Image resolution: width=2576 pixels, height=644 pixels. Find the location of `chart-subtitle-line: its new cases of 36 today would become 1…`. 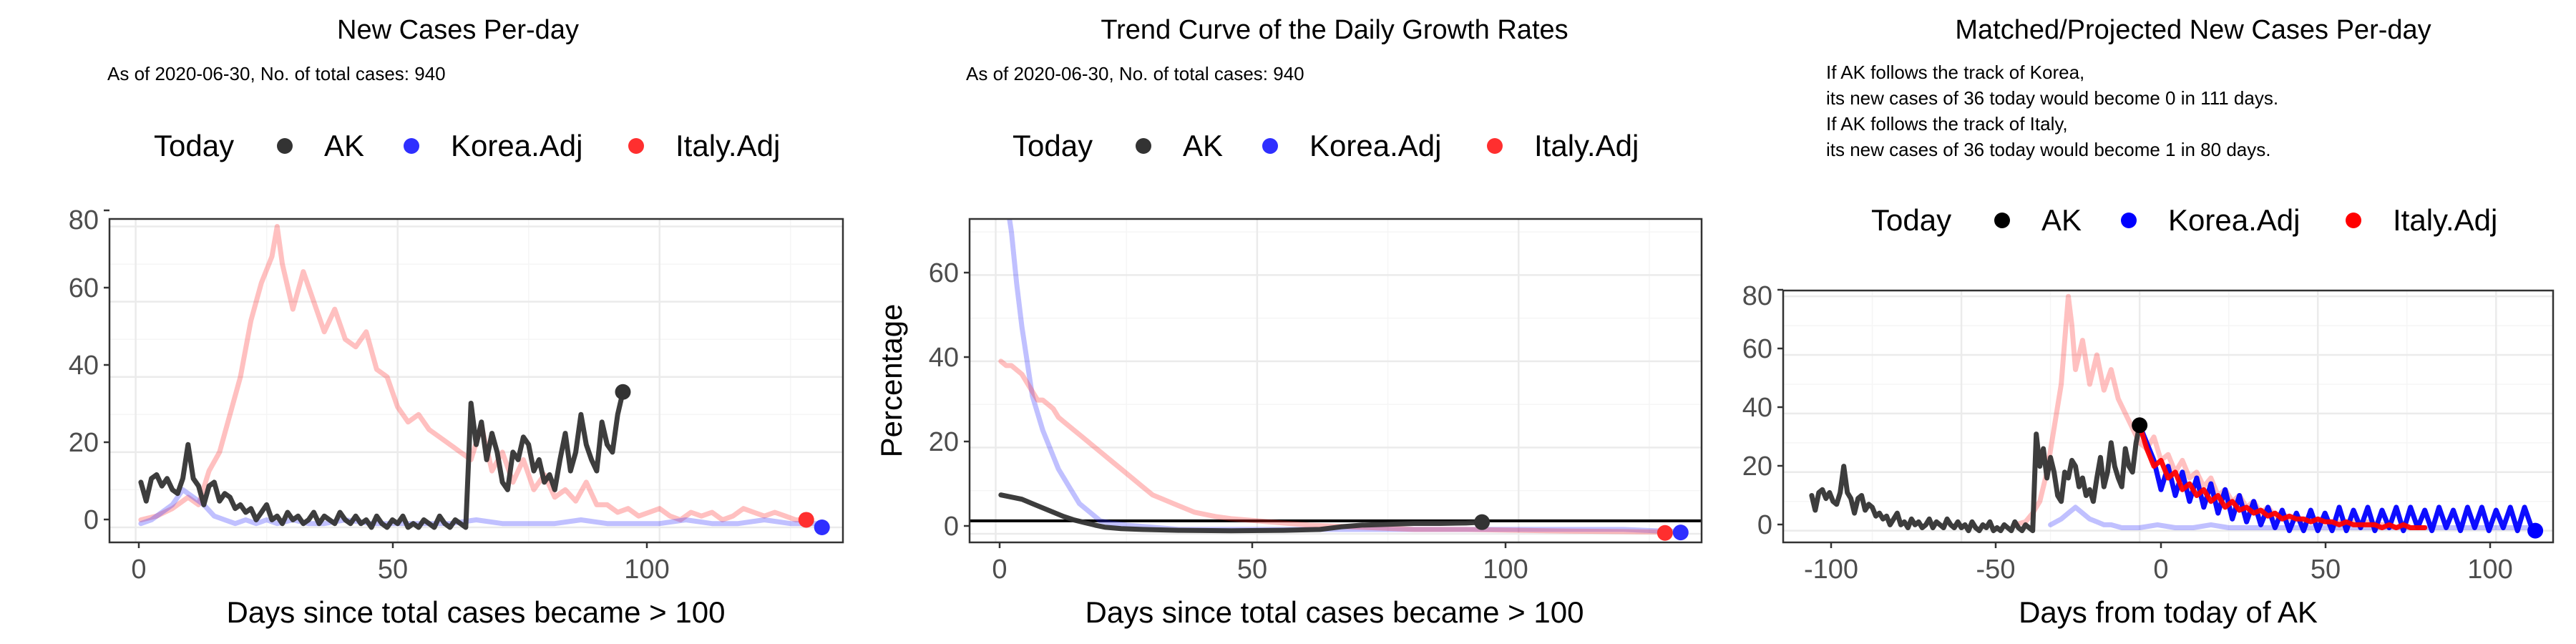

chart-subtitle-line: its new cases of 36 today would become 1… is located at coordinates (2048, 149).